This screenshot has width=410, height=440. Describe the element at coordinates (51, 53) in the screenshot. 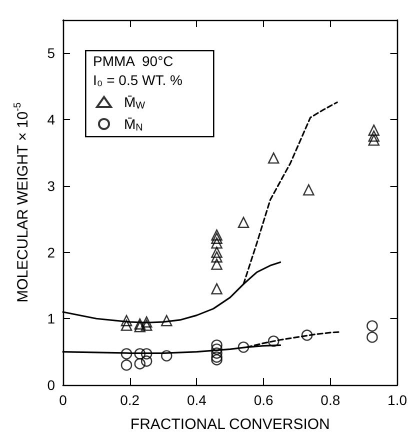

I see `y-tick-label: 5` at that location.